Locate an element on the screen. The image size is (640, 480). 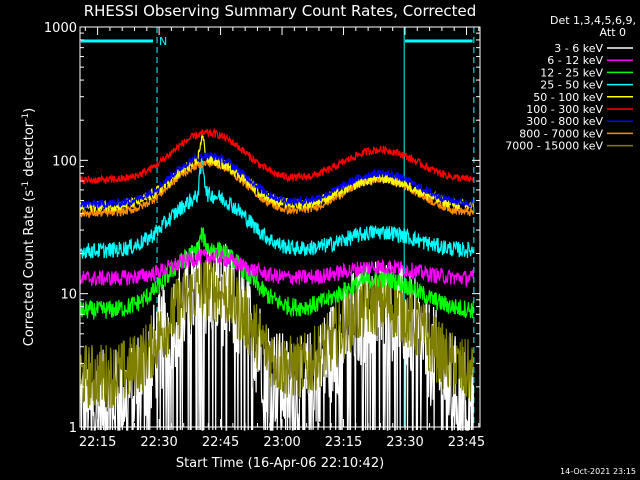
x-tick-label: 22:15 is located at coordinates (97, 442).